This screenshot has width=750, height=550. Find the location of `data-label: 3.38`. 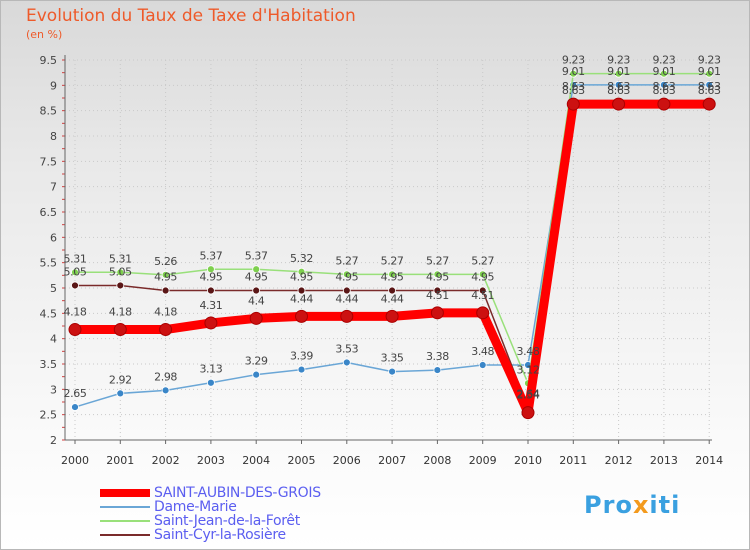

data-label: 3.38 is located at coordinates (437, 356).